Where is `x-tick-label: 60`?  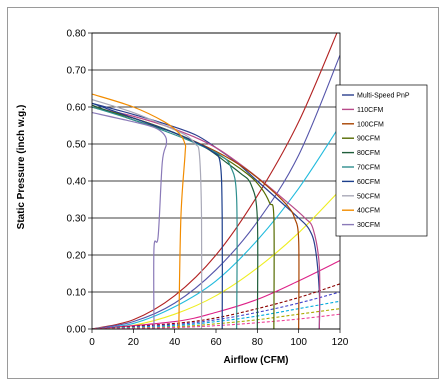
x-tick-label: 60 is located at coordinates (216, 342).